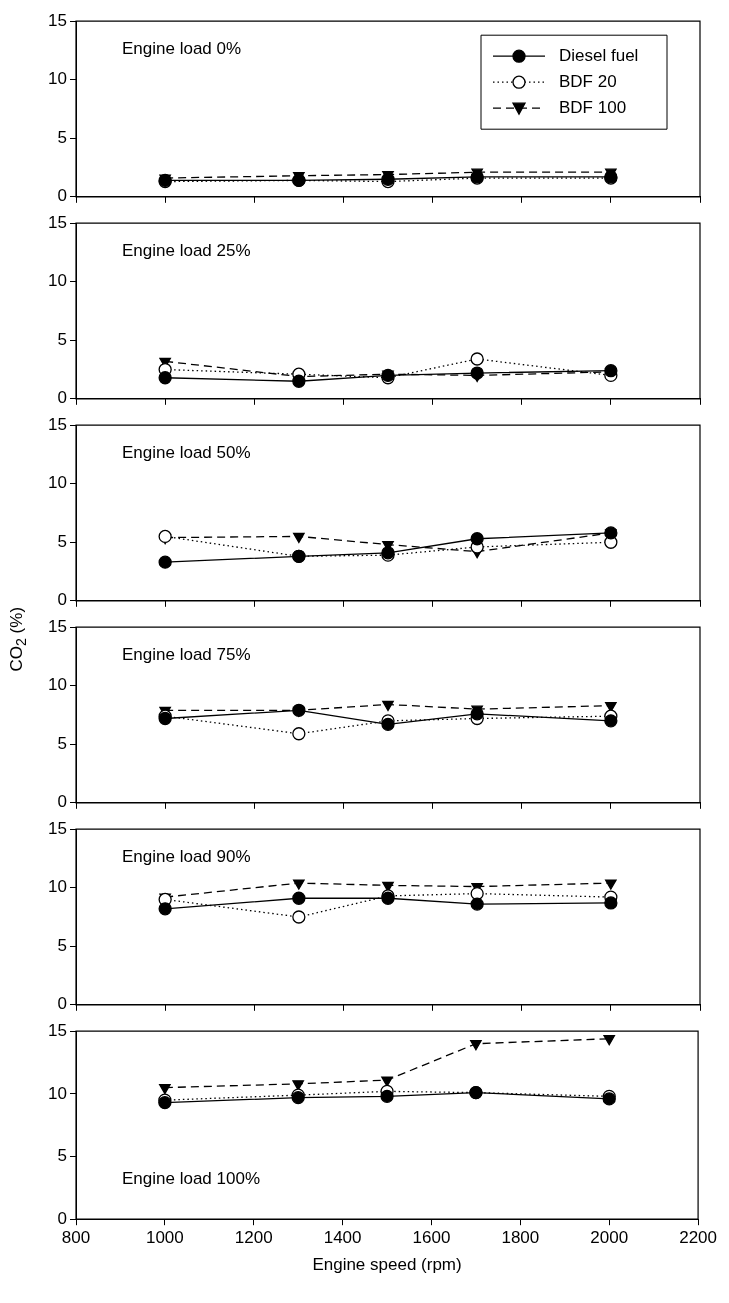 This screenshot has width=729, height=1303. Describe the element at coordinates (698, 1238) in the screenshot. I see `x-tick-label: 2200` at that location.